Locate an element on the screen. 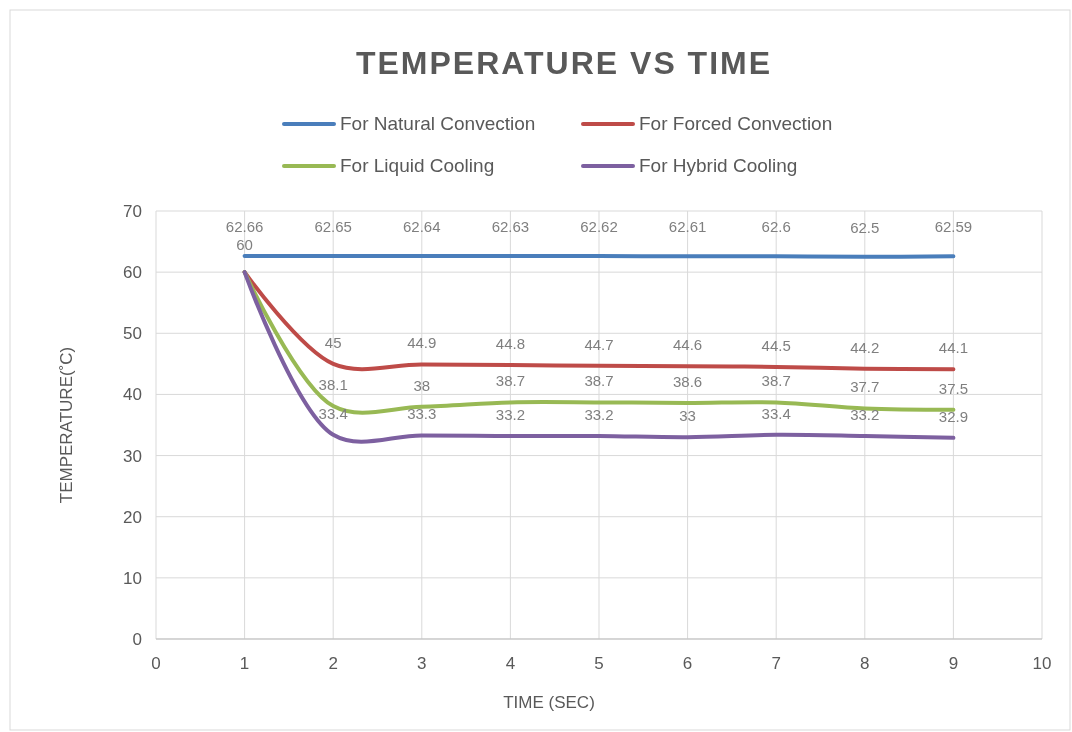 The image size is (1072, 732). legend-label: For Forced Convection is located at coordinates (736, 123).